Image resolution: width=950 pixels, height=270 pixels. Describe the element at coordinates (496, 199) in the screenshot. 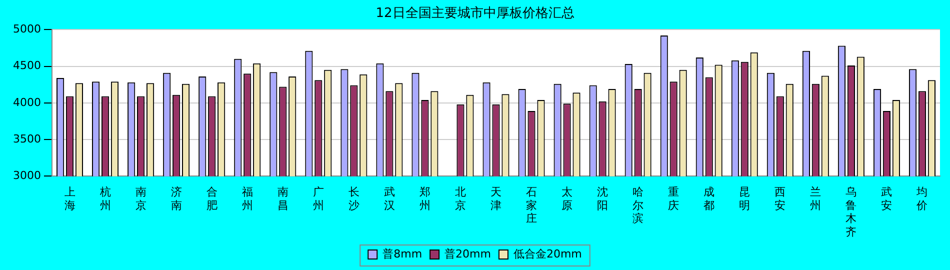

I see `x-tick-label: 天津` at that location.